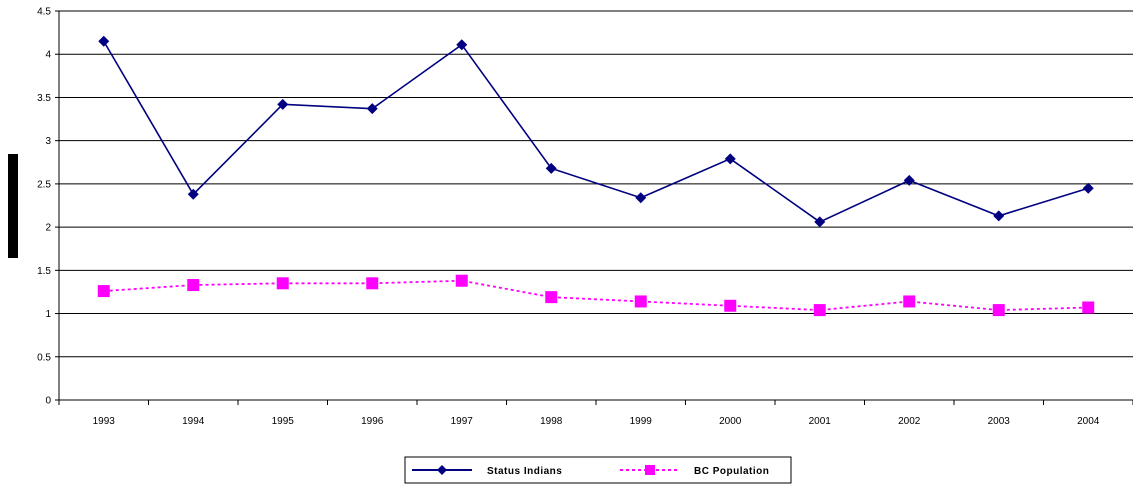 The width and height of the screenshot is (1133, 485). What do you see at coordinates (48, 55) in the screenshot?
I see `y-tick-label: 4` at bounding box center [48, 55].